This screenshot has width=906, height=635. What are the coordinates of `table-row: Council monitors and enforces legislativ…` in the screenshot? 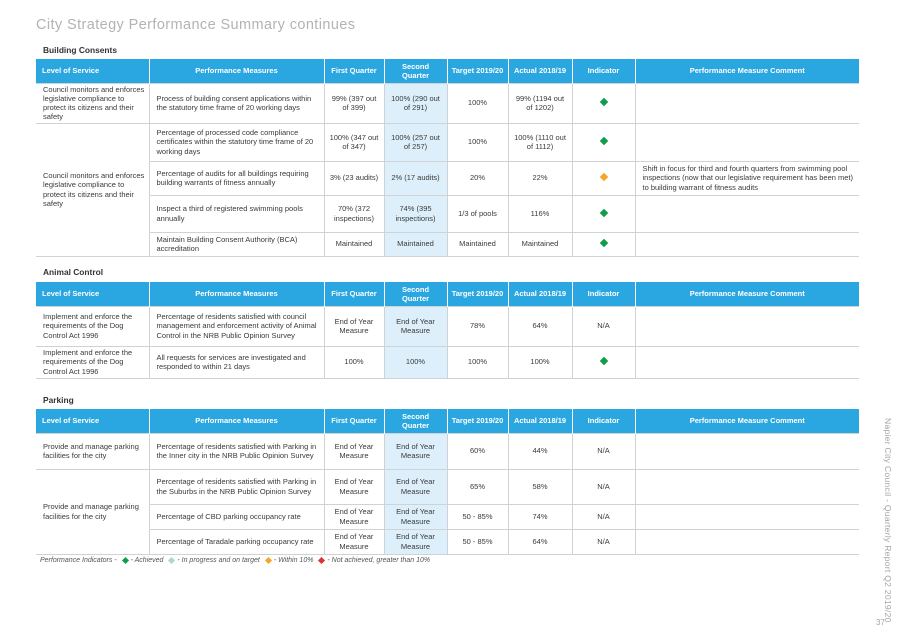 It's located at (447, 103).